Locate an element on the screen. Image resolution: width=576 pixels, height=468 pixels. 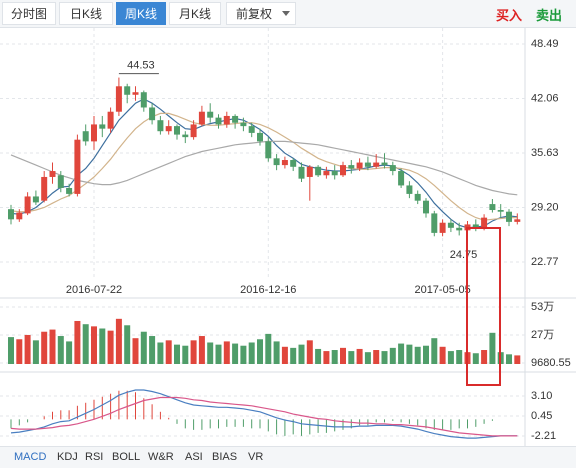
indicator-tab: W&R is located at coordinates (161, 457).